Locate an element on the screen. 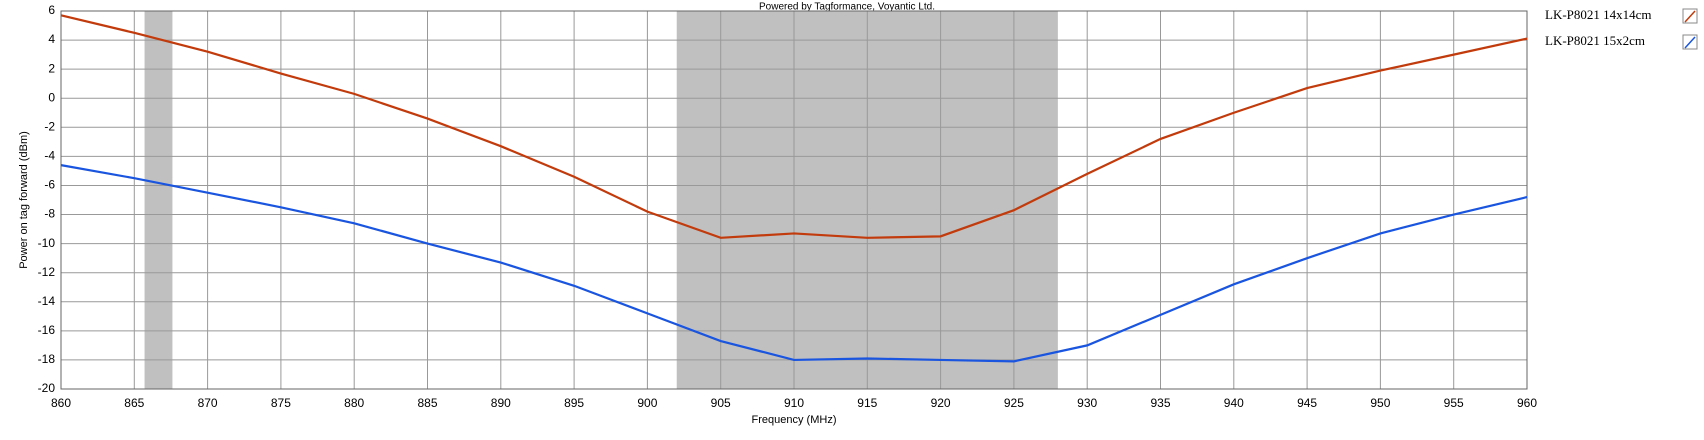 The height and width of the screenshot is (440, 1704). x-tick-label: 925 is located at coordinates (1014, 403).